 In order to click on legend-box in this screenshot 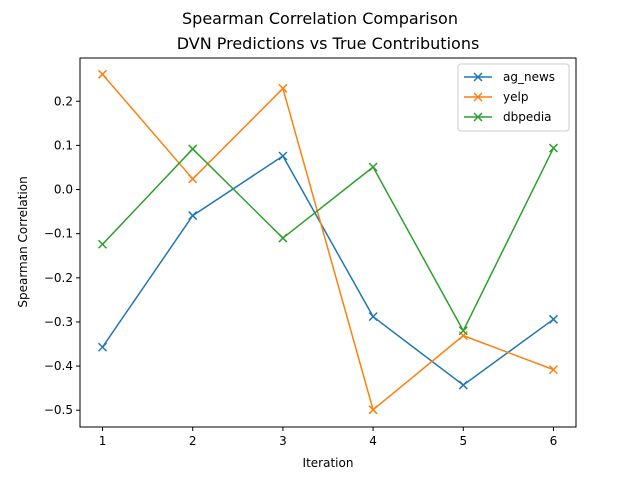, I will do `click(513, 97)`.